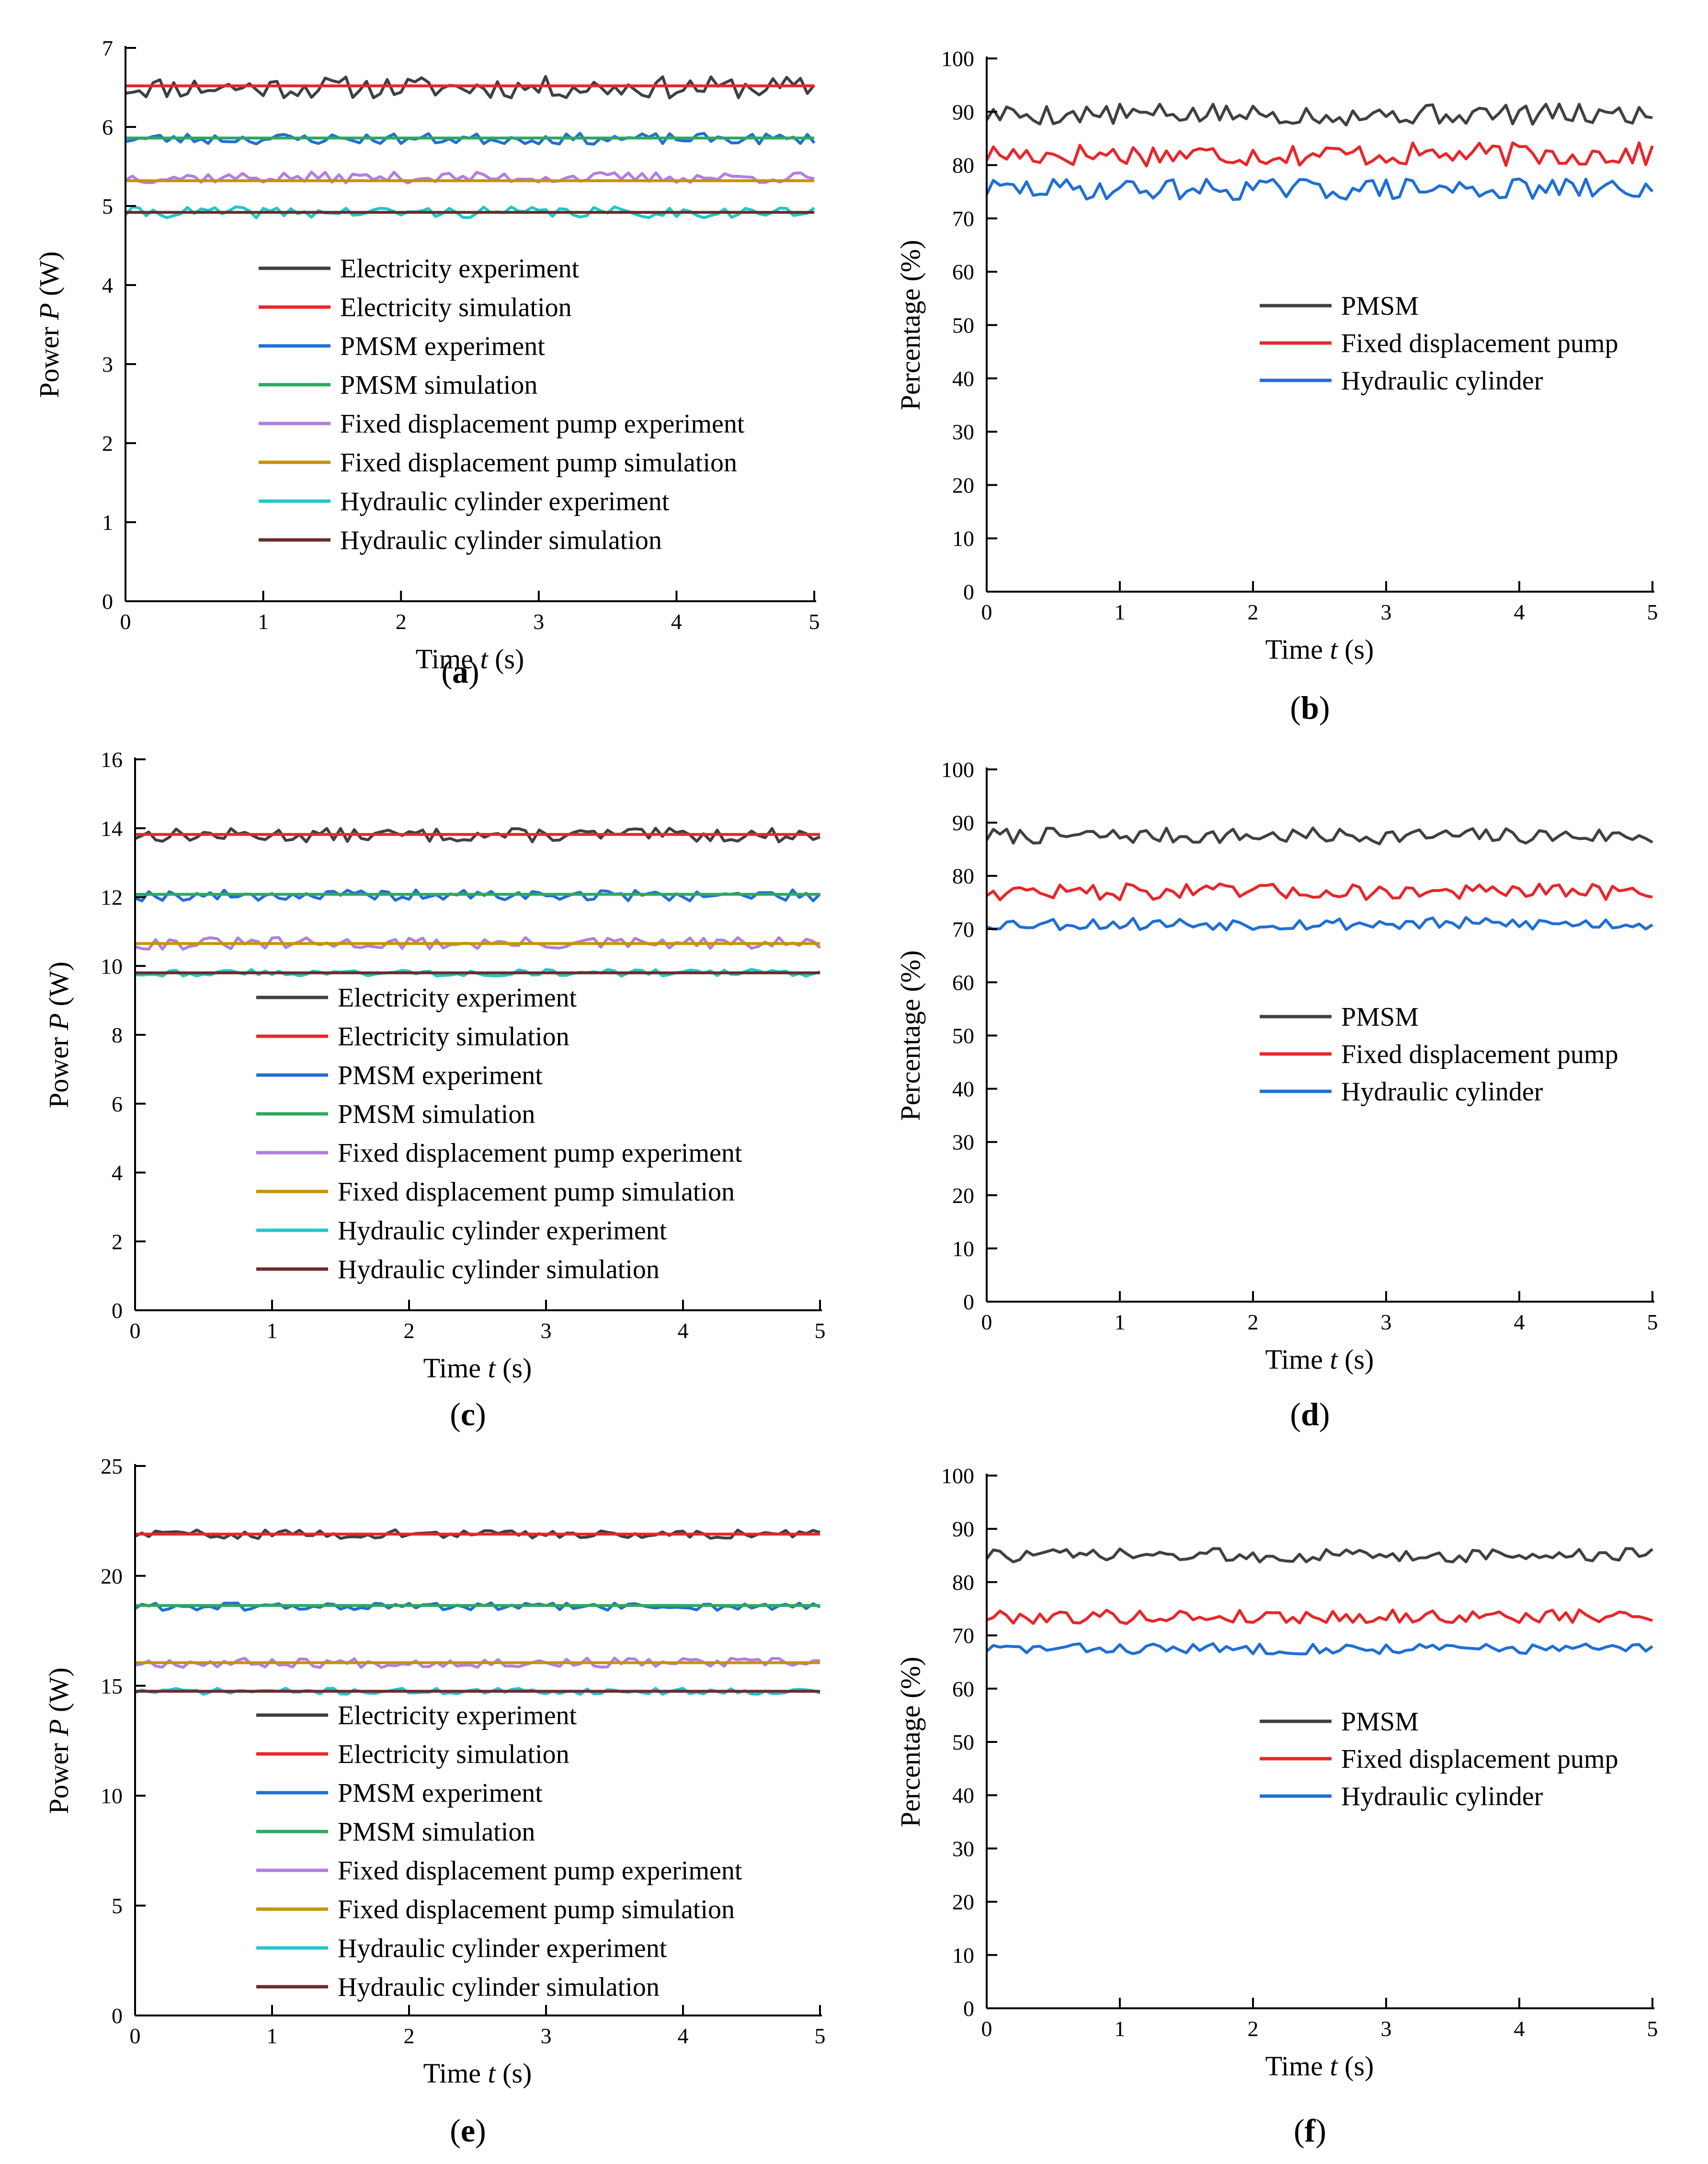  What do you see at coordinates (1380, 1722) in the screenshot?
I see `legend-label: PMSM` at bounding box center [1380, 1722].